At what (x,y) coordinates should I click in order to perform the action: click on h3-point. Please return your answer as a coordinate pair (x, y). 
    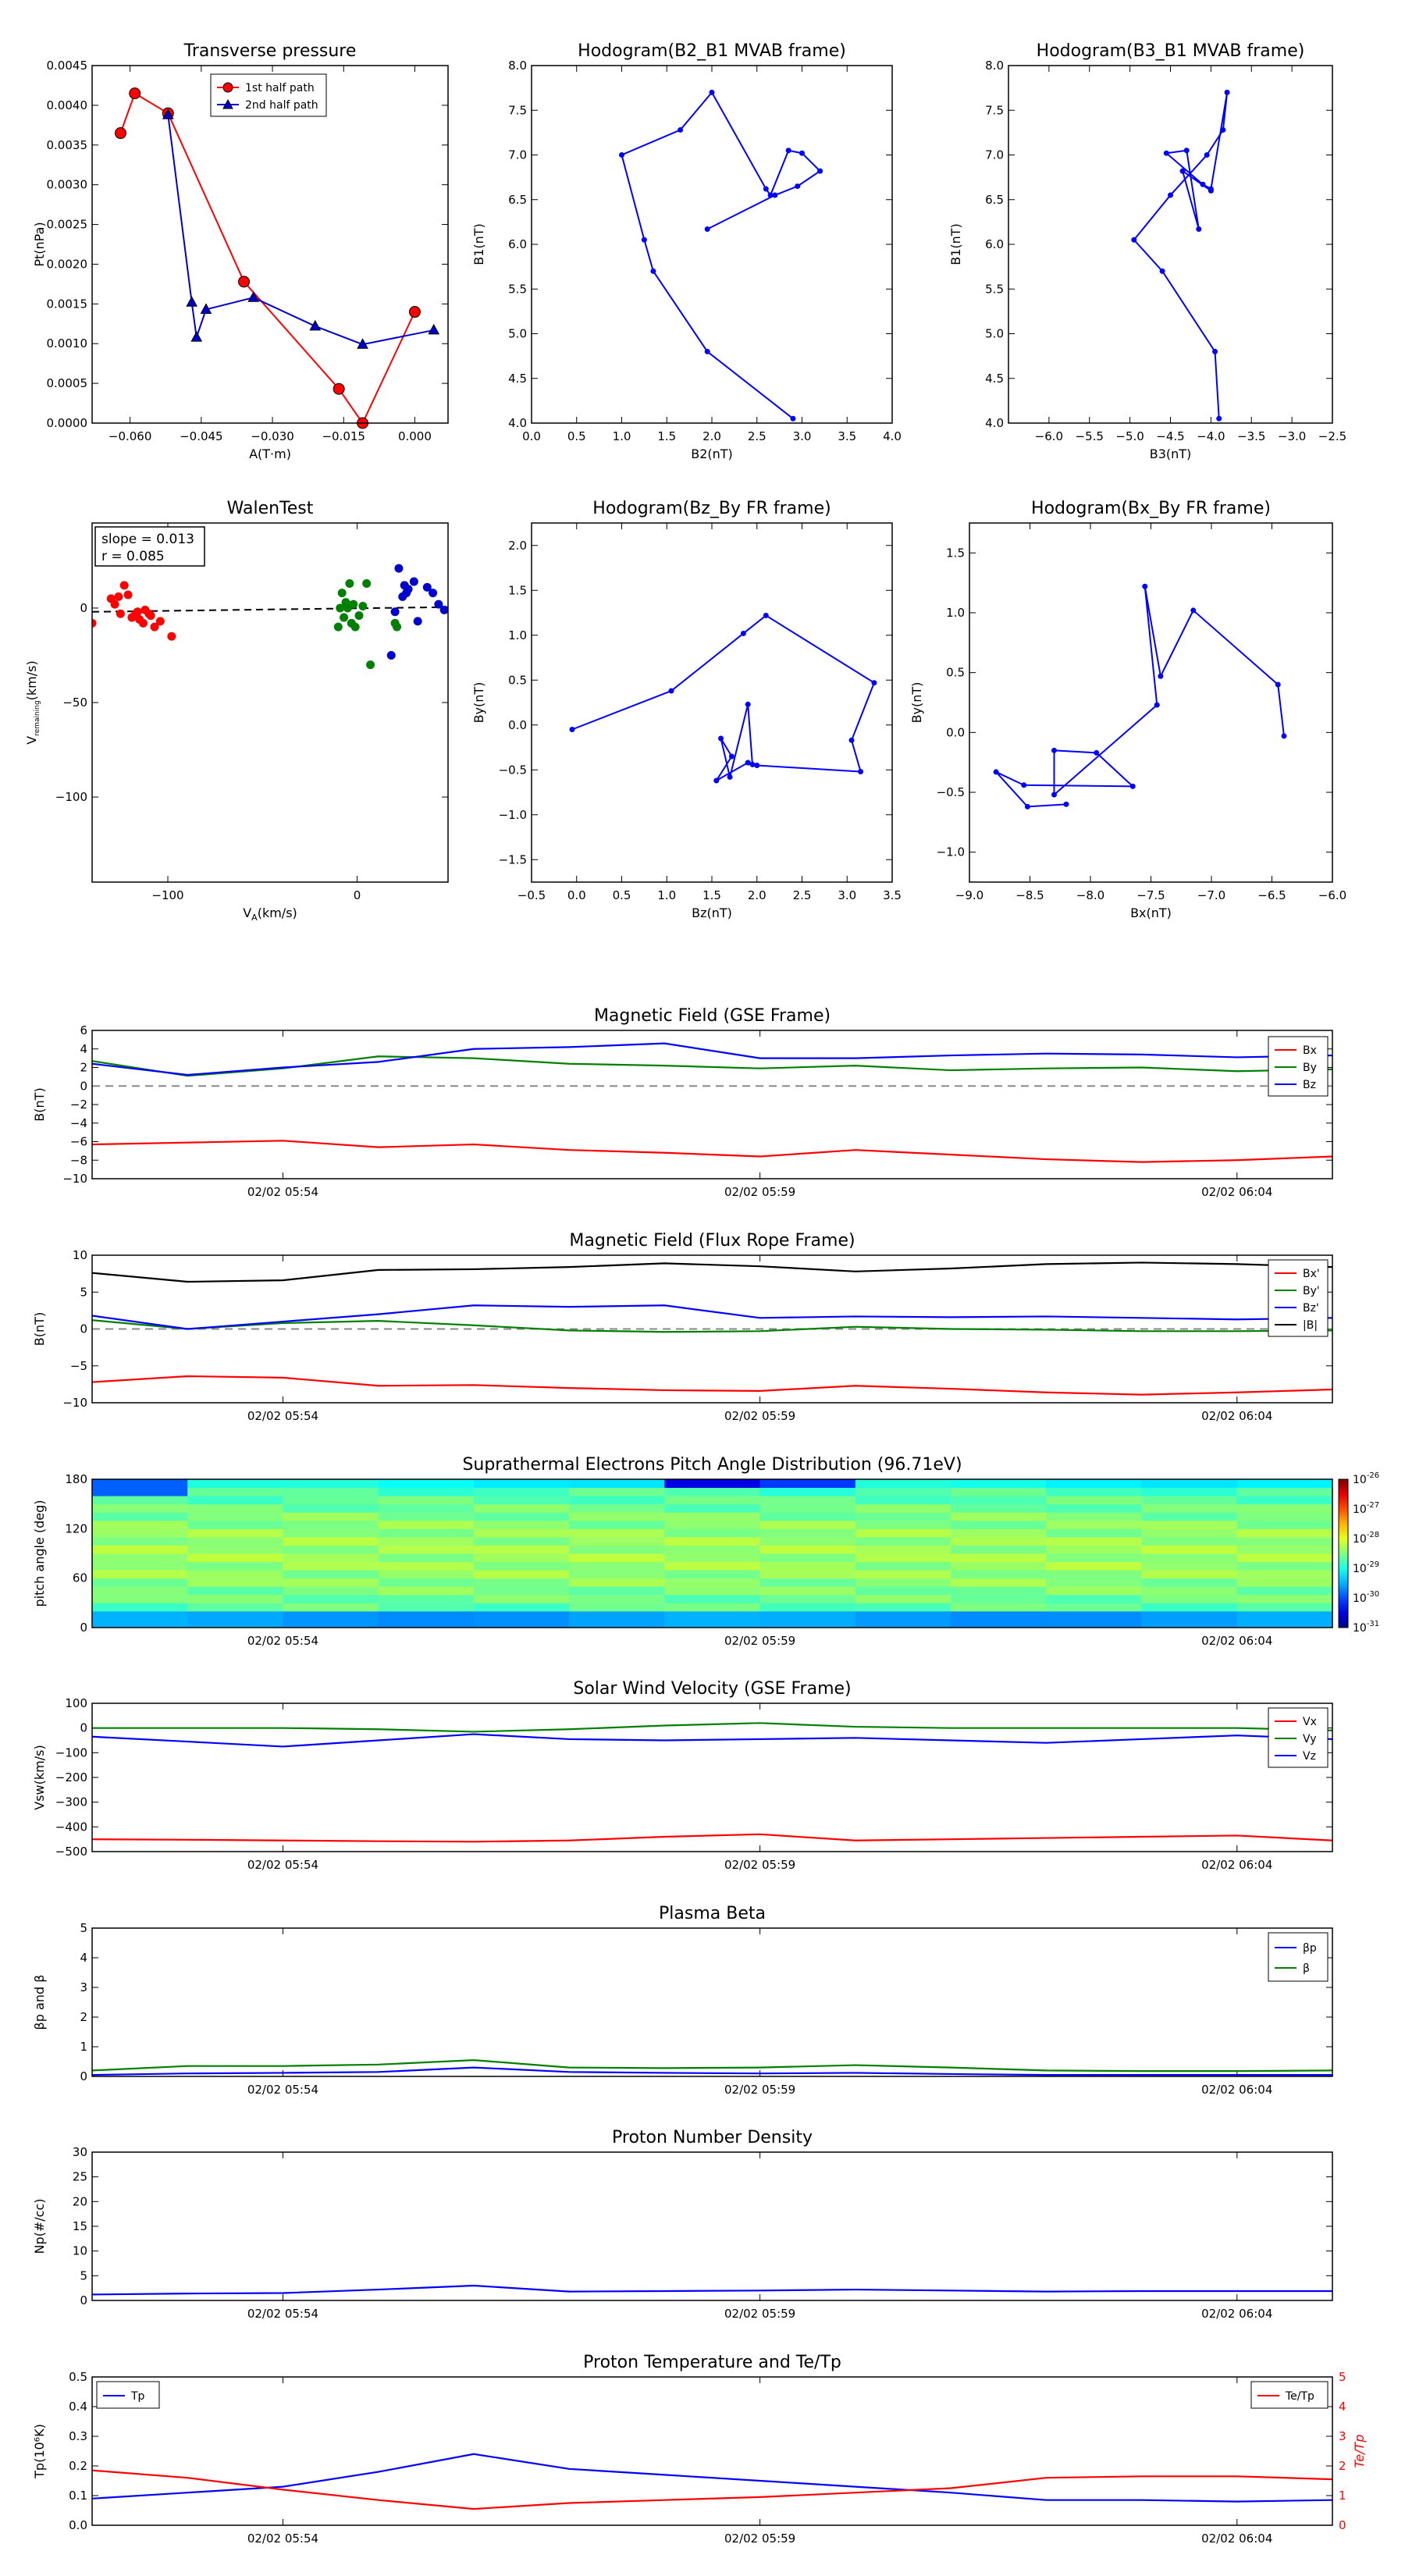
    Looking at the image, I should click on (757, 765).